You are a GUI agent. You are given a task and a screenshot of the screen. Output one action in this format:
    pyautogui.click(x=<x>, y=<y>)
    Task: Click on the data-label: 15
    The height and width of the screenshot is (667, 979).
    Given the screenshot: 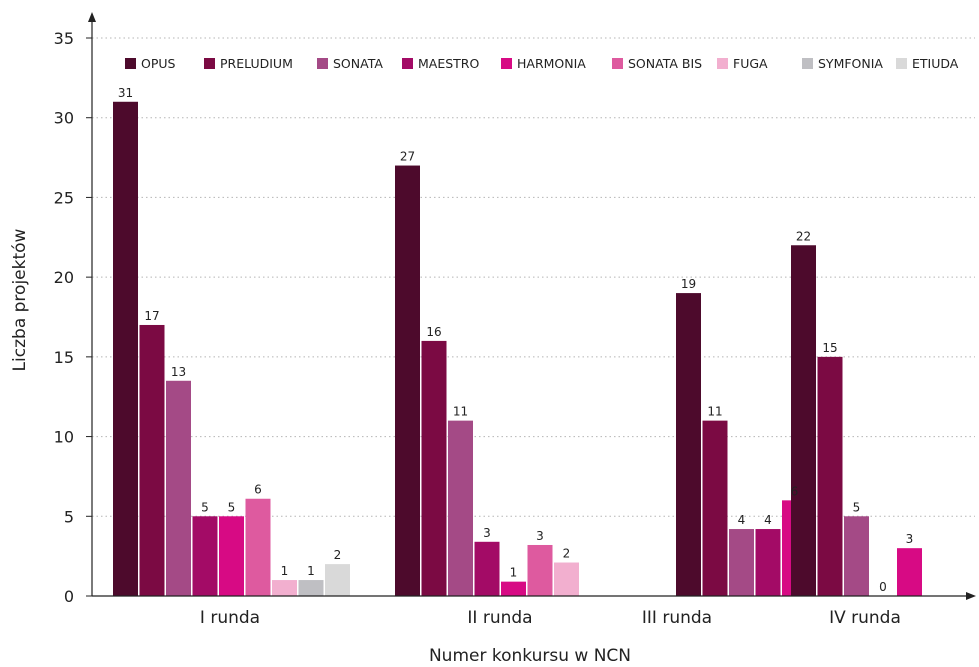 What is the action you would take?
    pyautogui.click(x=829, y=348)
    